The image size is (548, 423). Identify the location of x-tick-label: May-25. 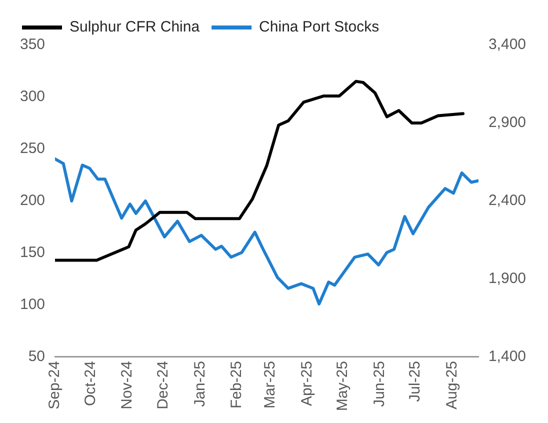
(343, 386).